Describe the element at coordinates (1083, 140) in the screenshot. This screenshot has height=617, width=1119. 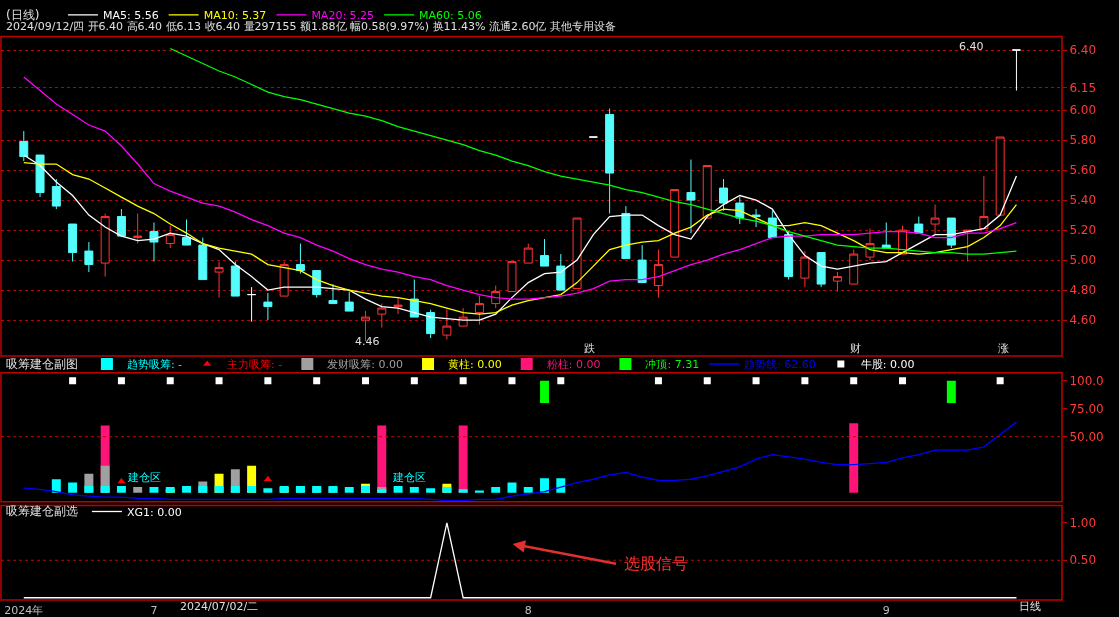
I see `y-tick-label: 5.80` at that location.